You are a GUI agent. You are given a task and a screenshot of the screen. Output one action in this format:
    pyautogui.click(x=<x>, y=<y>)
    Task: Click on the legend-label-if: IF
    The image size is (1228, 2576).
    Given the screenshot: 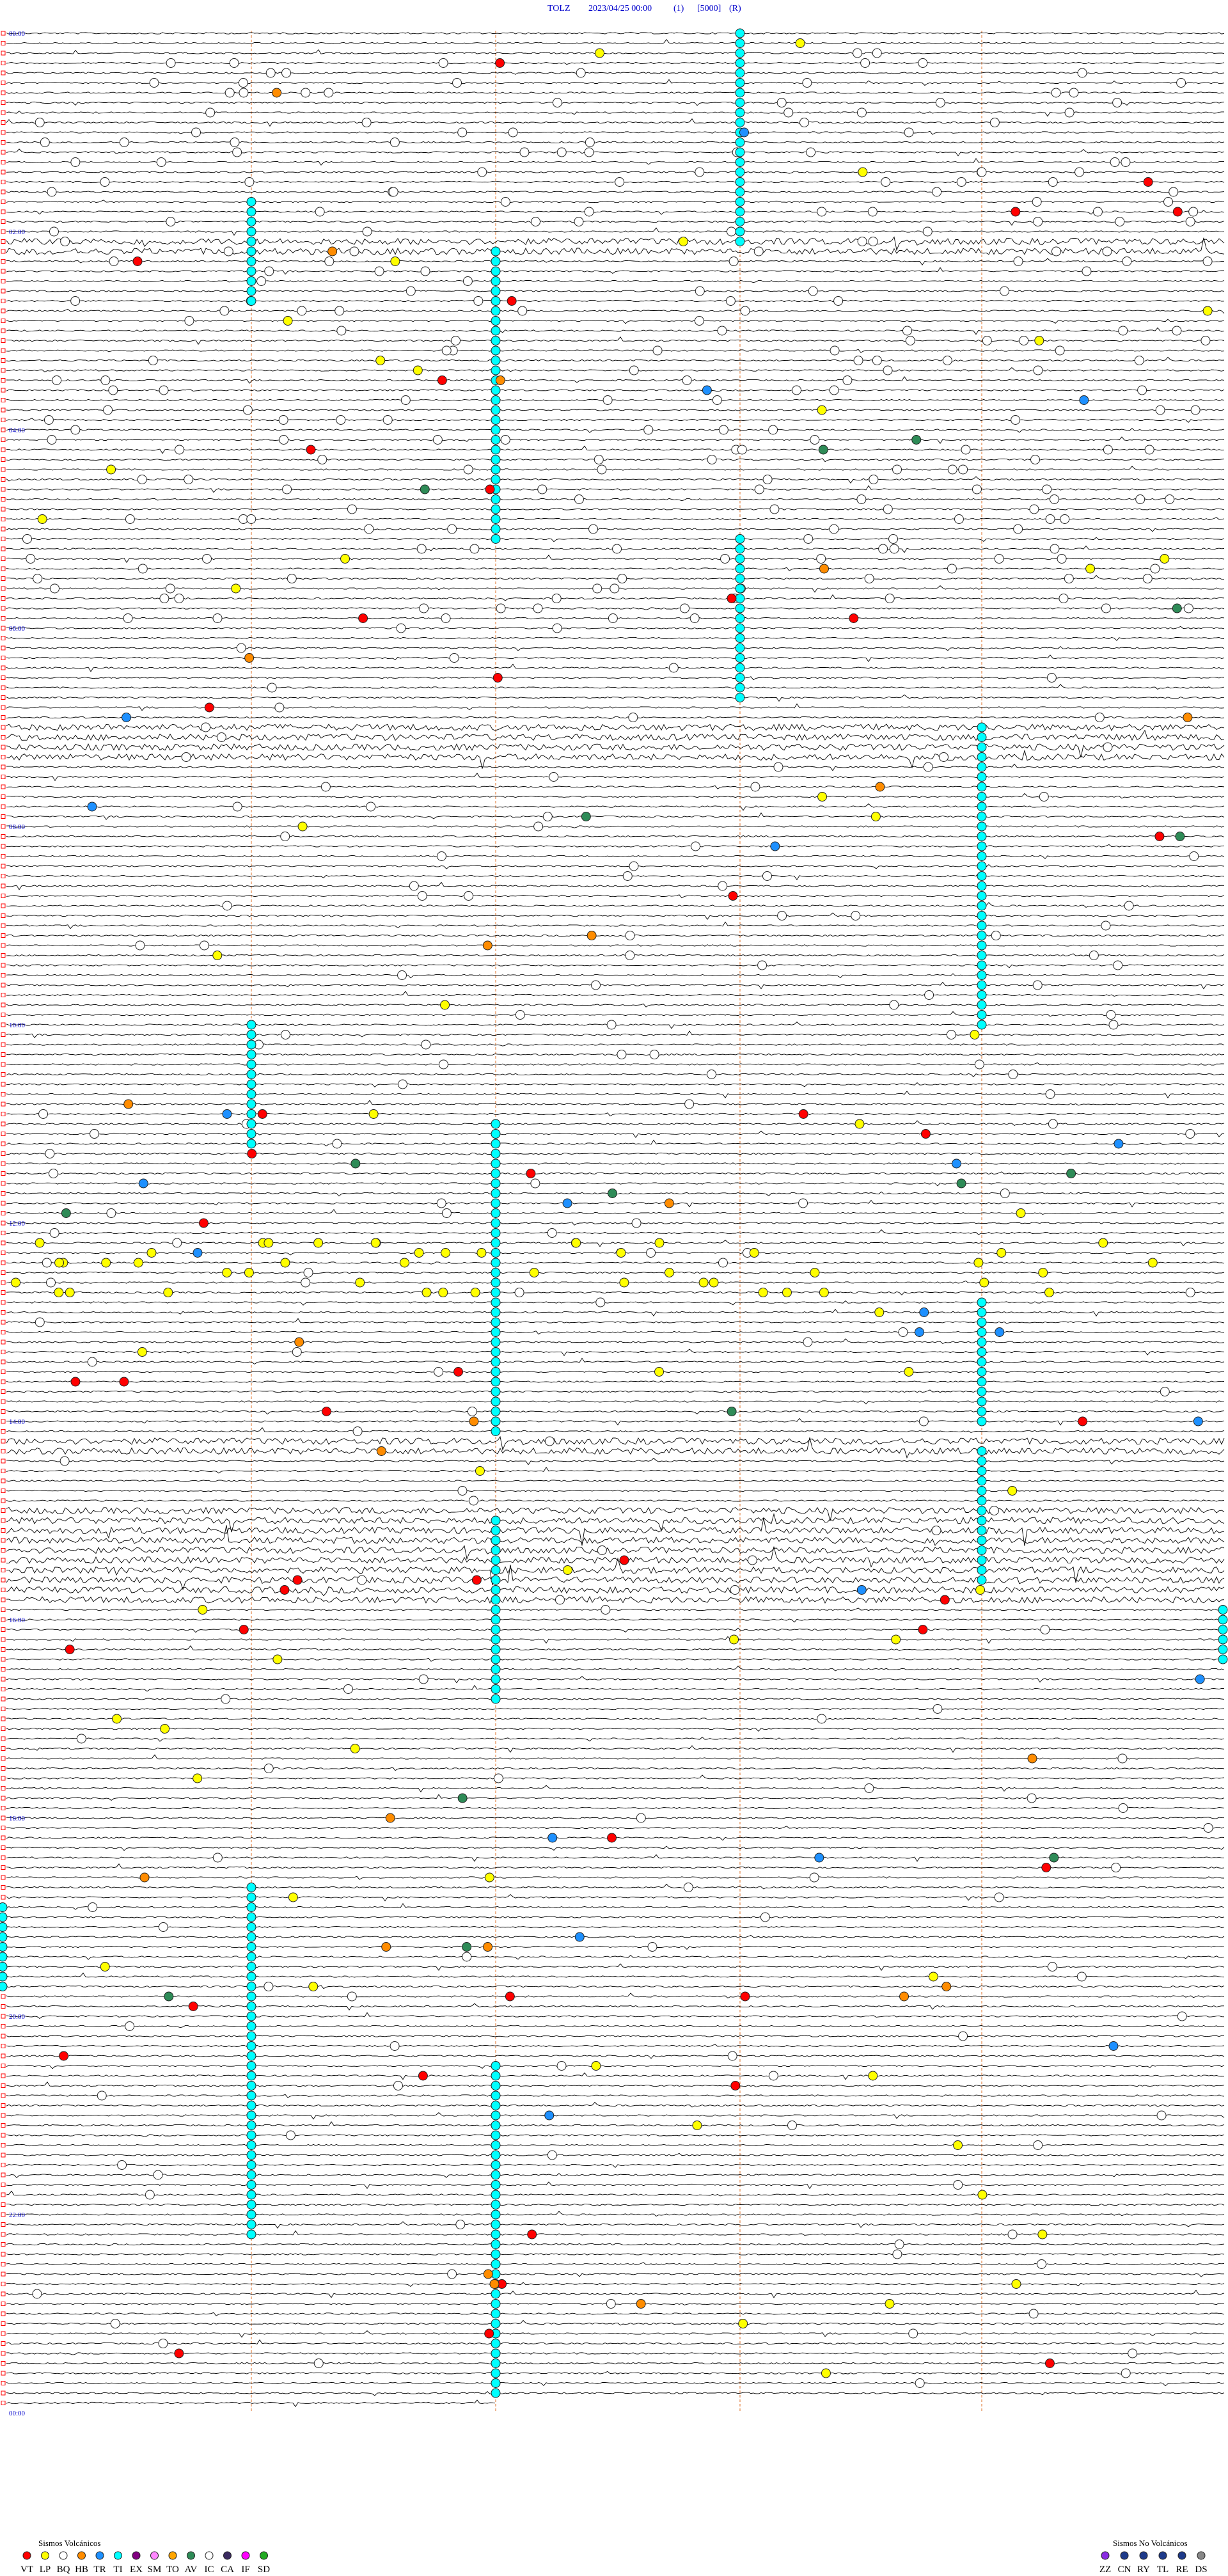 What is the action you would take?
    pyautogui.click(x=245, y=2569)
    